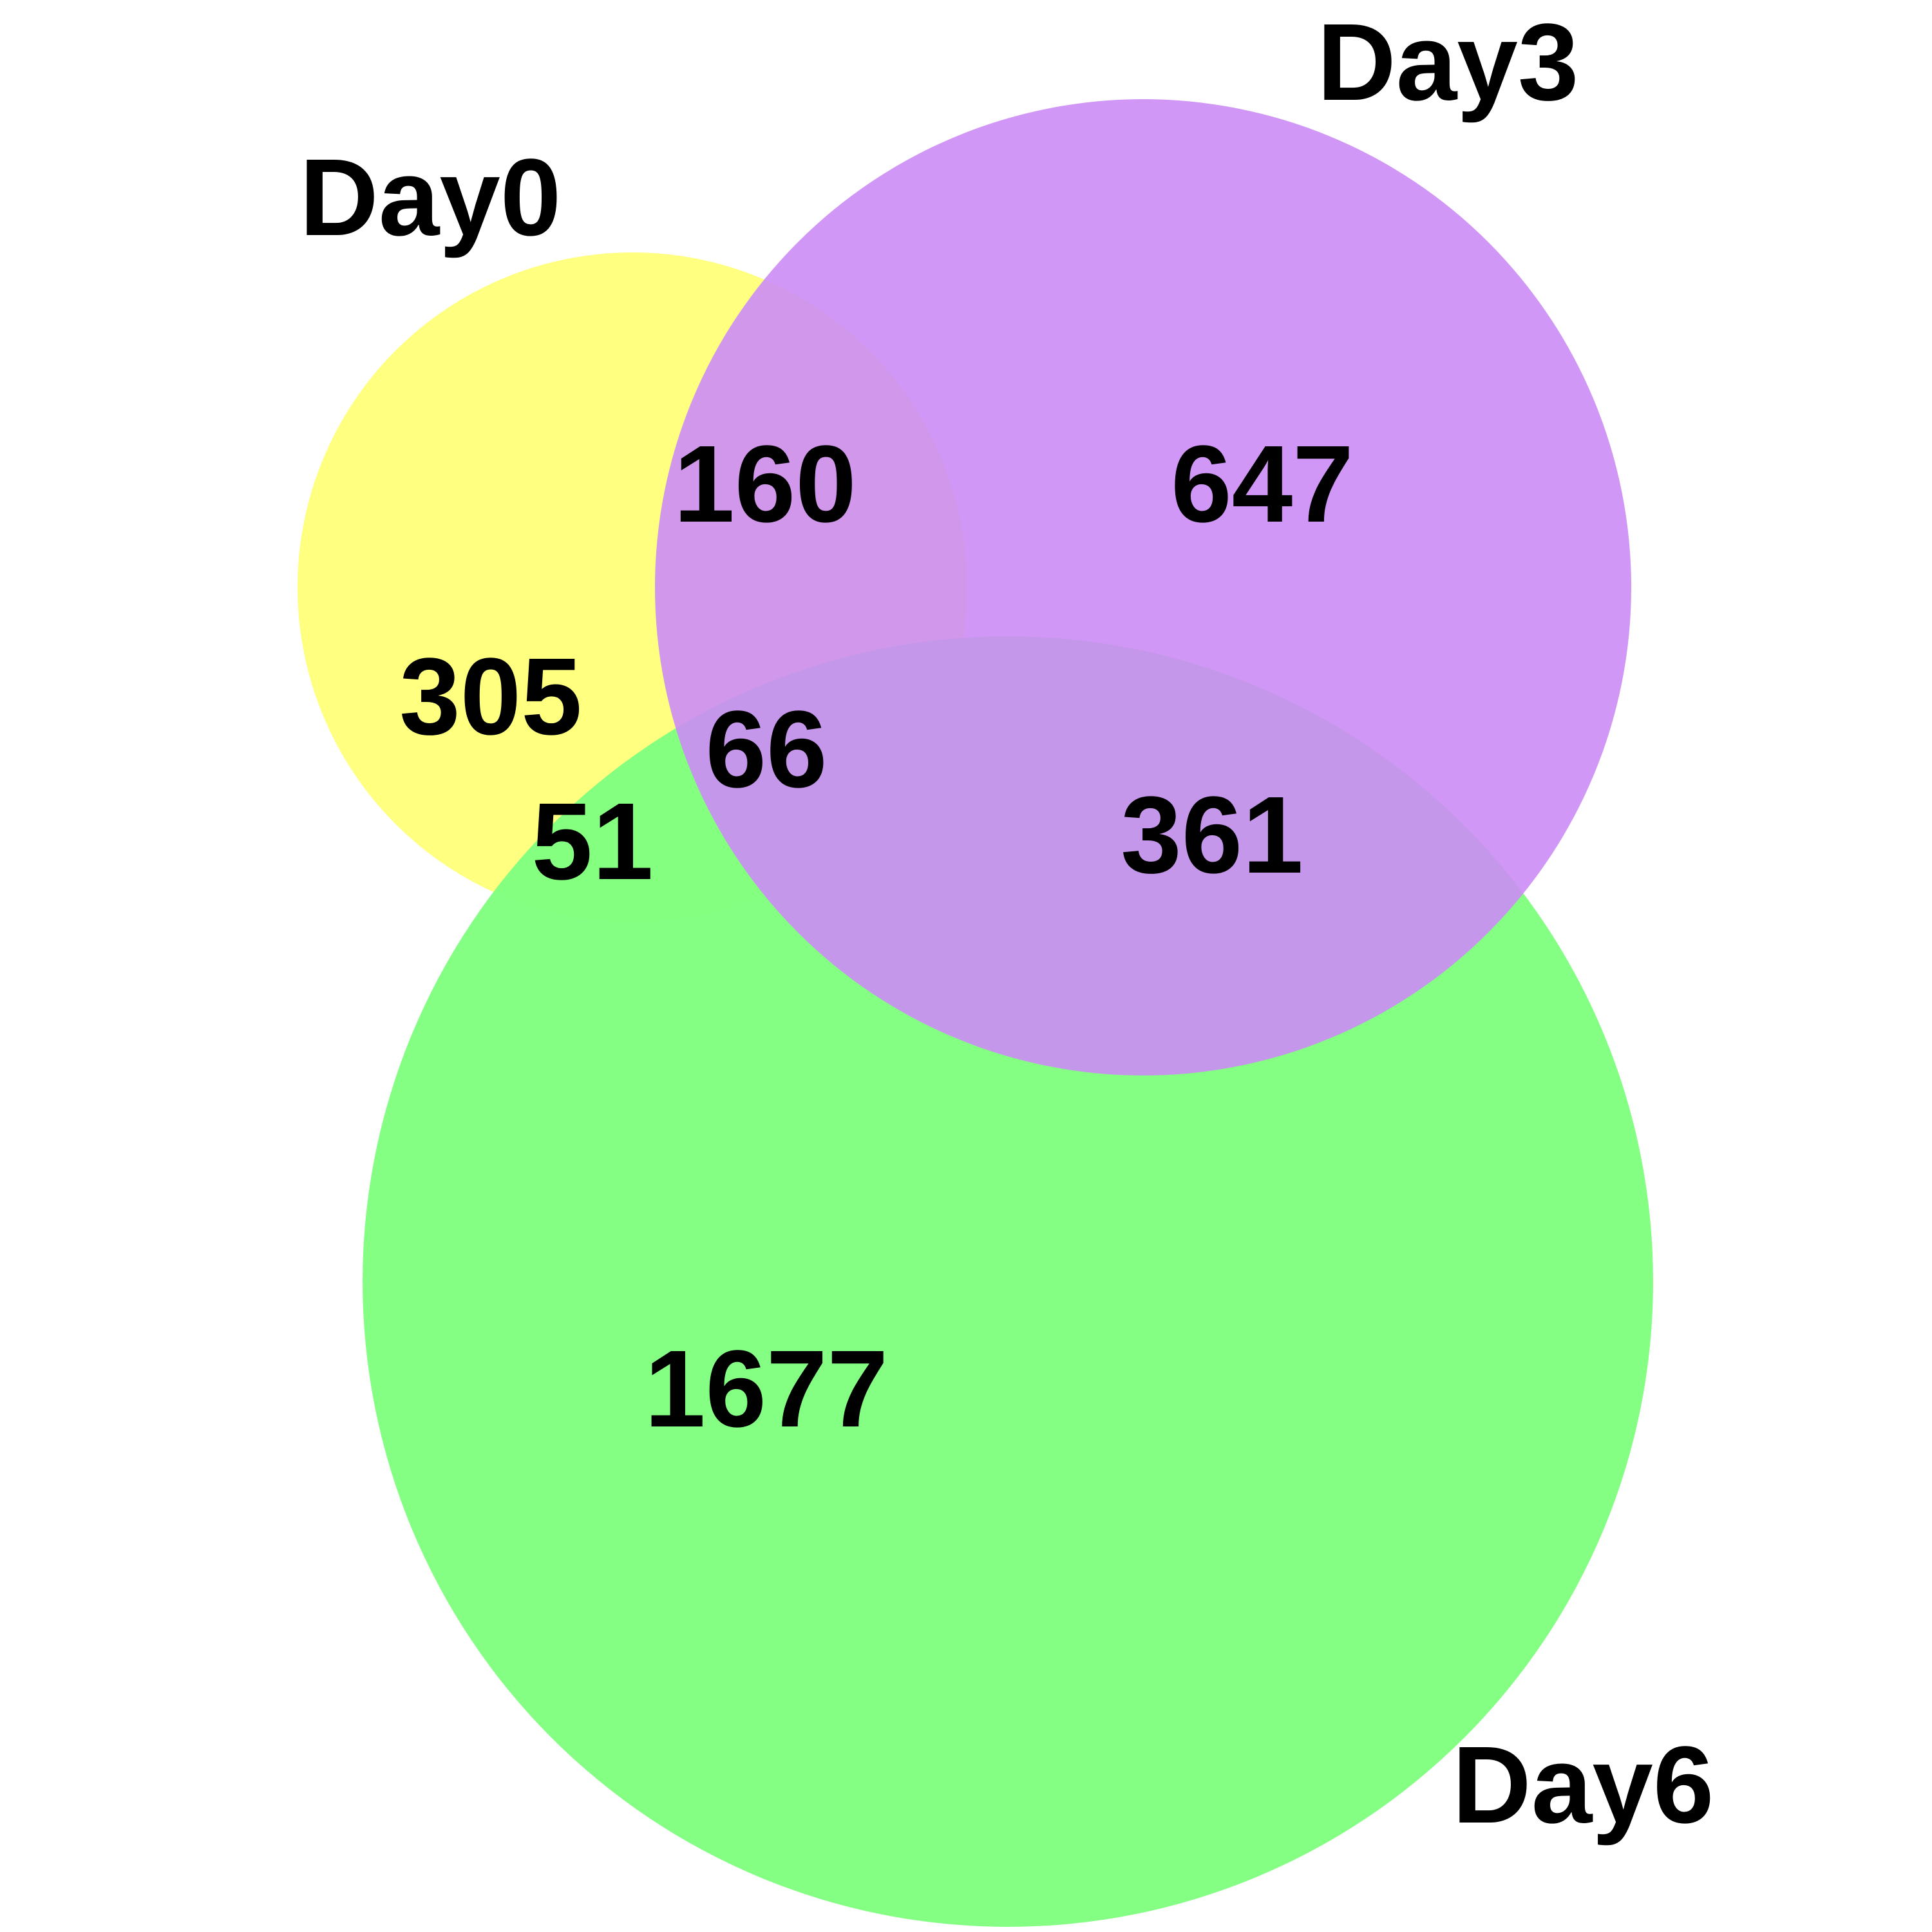 Image resolution: width=1932 pixels, height=1932 pixels. I want to click on day3-only-count: 647, so click(1262, 484).